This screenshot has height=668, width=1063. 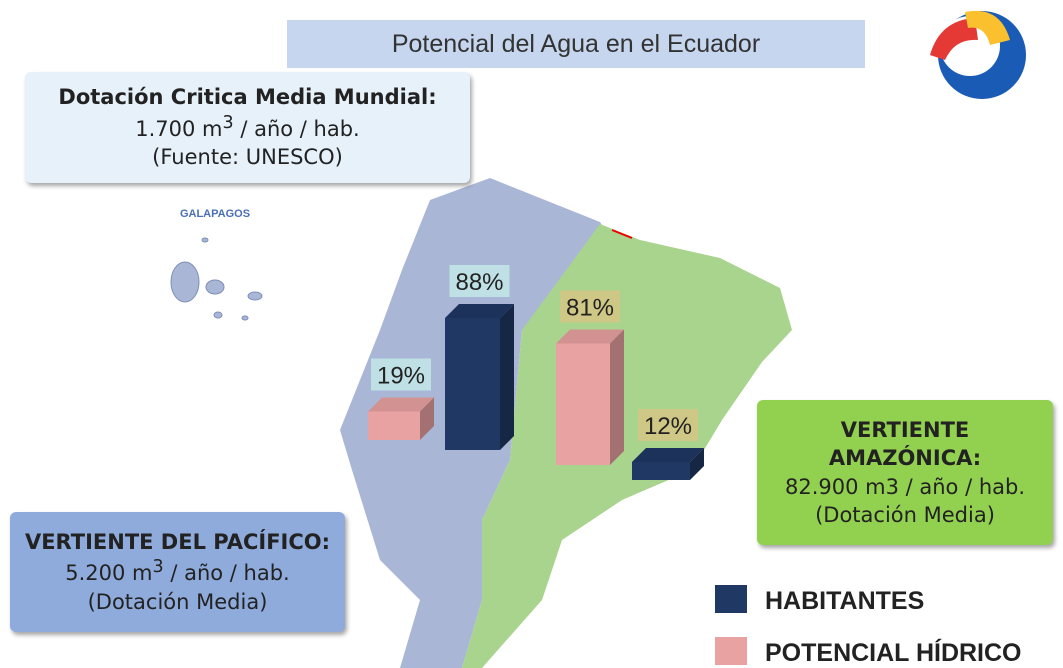 I want to click on mundial-source: (Fuente: UNESCO), so click(x=247, y=157).